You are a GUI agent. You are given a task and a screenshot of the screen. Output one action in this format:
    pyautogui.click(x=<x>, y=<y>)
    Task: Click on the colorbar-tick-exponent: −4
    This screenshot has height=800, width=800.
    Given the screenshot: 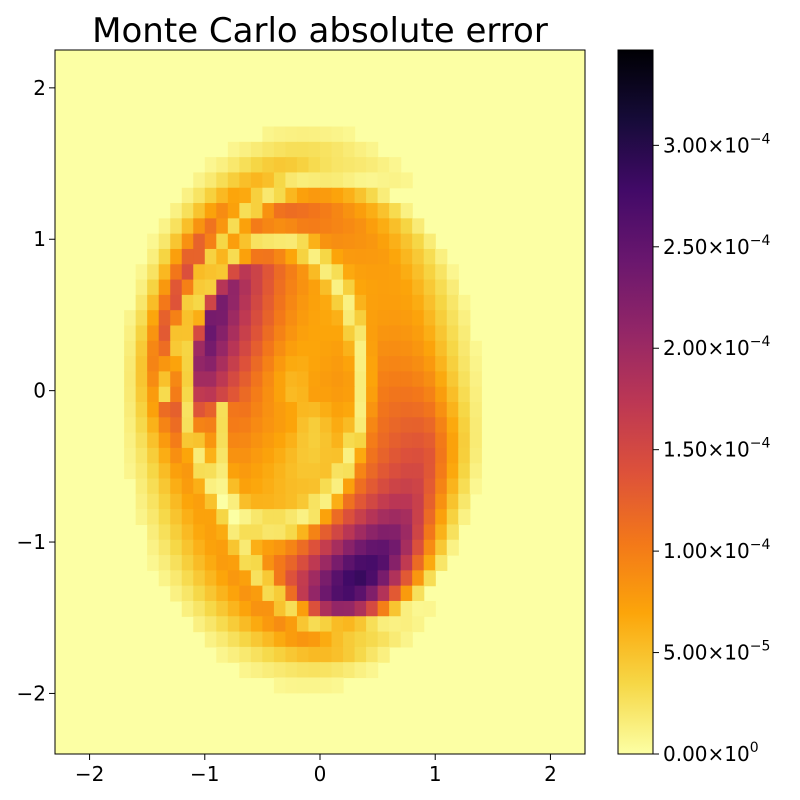 What is the action you would take?
    pyautogui.click(x=760, y=545)
    